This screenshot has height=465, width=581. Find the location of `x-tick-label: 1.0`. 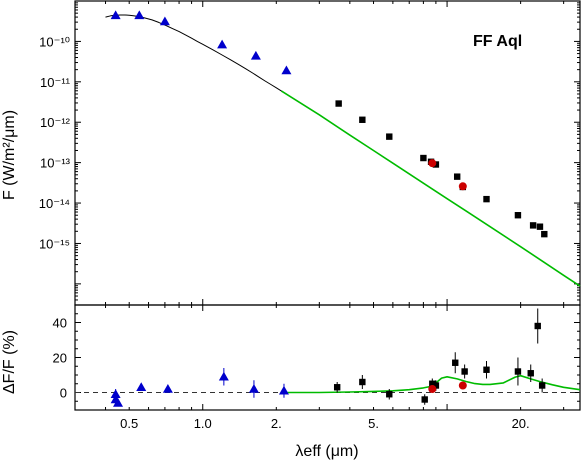

x-tick-label: 1.0 is located at coordinates (203, 423).